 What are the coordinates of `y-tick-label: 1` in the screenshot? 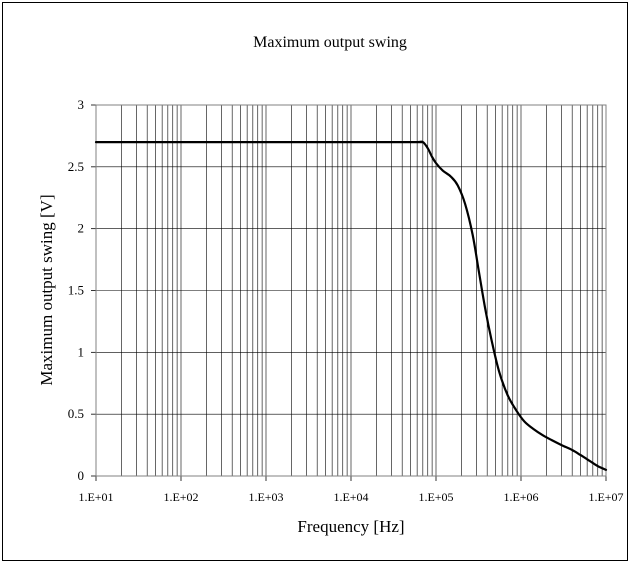 It's located at (81, 351).